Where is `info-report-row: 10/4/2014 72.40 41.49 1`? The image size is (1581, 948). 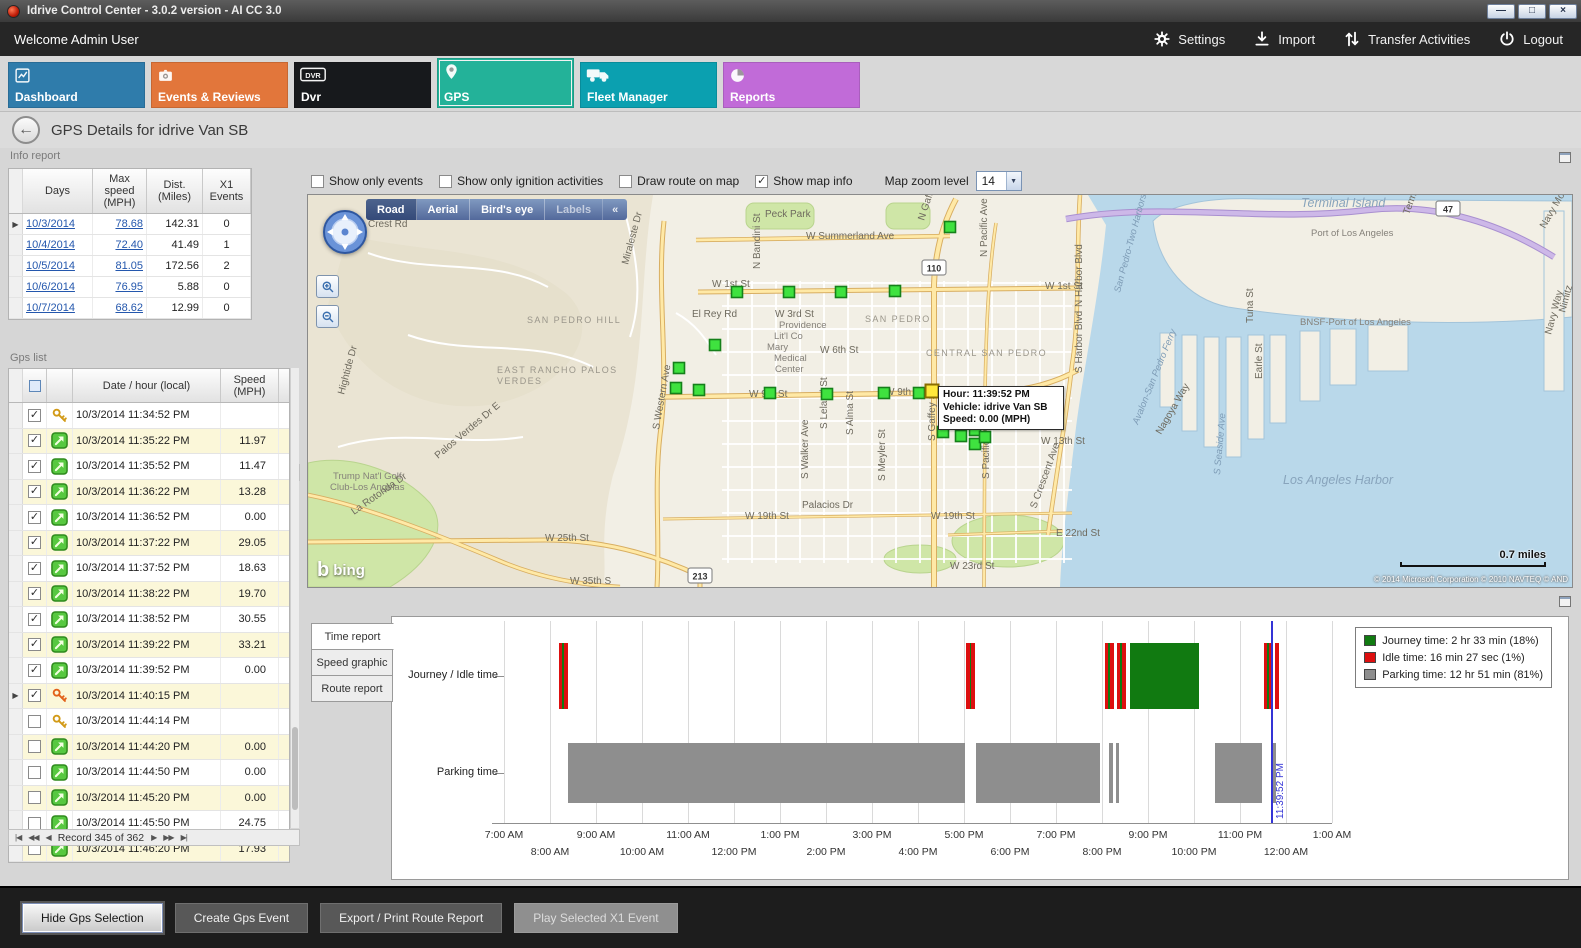 info-report-row: 10/4/2014 72.40 41.49 1 is located at coordinates (130, 245).